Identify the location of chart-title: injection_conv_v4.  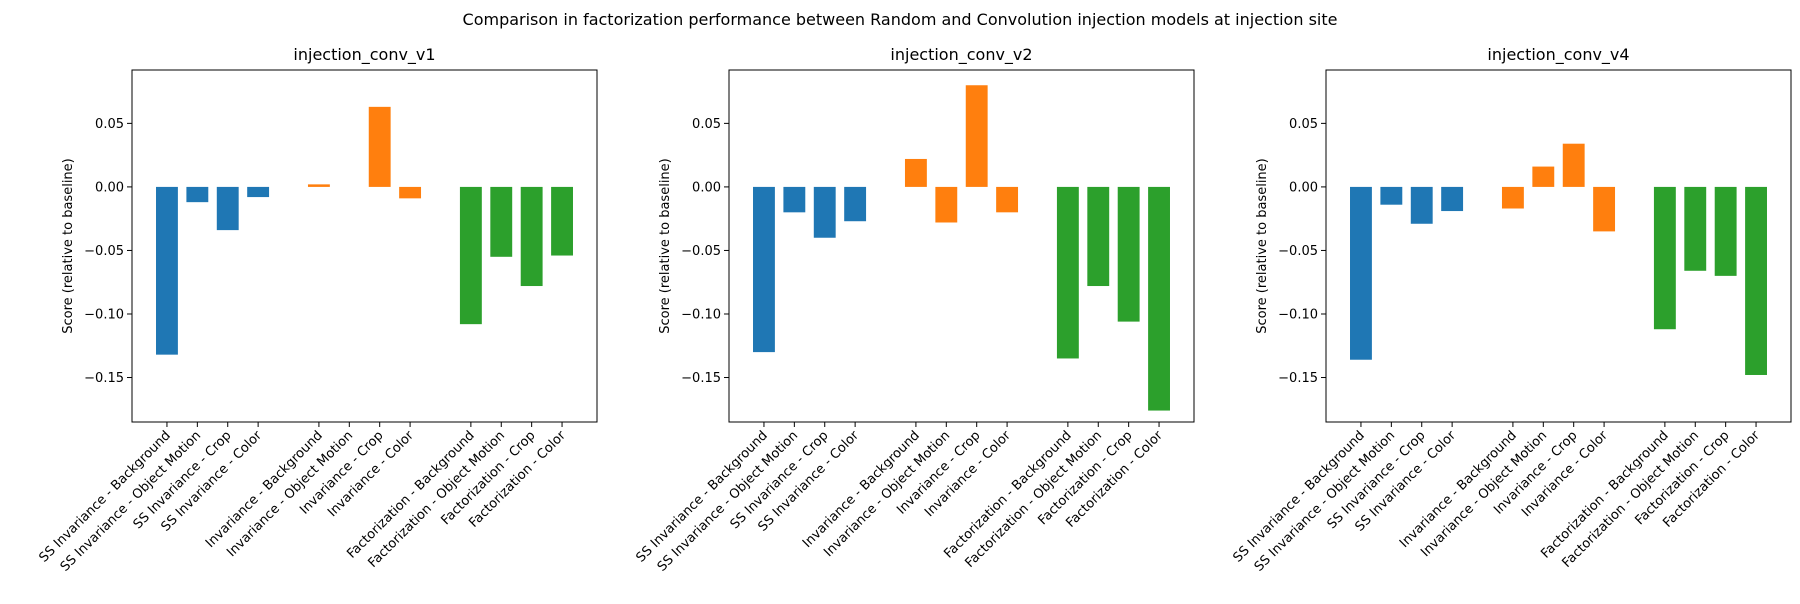
(1558, 55).